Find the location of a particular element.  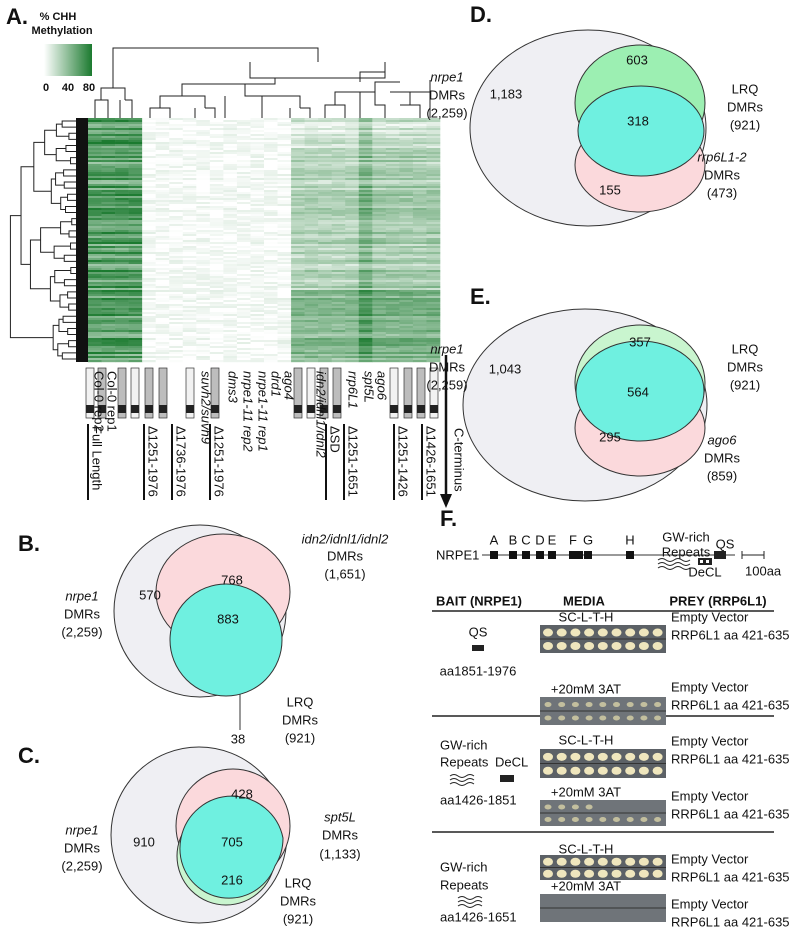

prey-label: Empty Vector is located at coordinates (710, 616).